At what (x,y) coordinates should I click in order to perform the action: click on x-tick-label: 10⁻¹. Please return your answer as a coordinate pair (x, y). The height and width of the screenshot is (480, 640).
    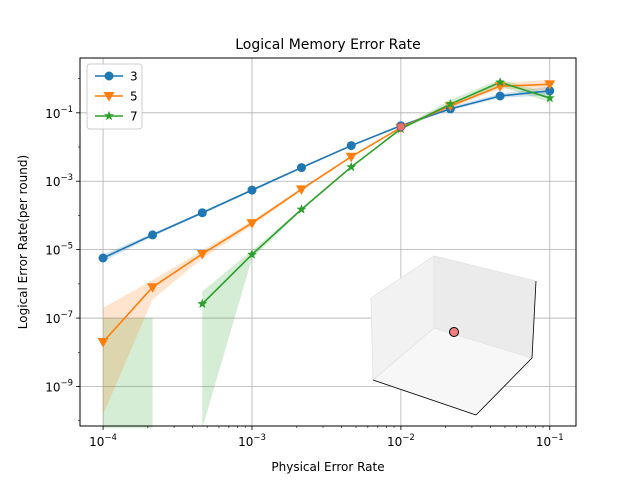
    Looking at the image, I should click on (550, 441).